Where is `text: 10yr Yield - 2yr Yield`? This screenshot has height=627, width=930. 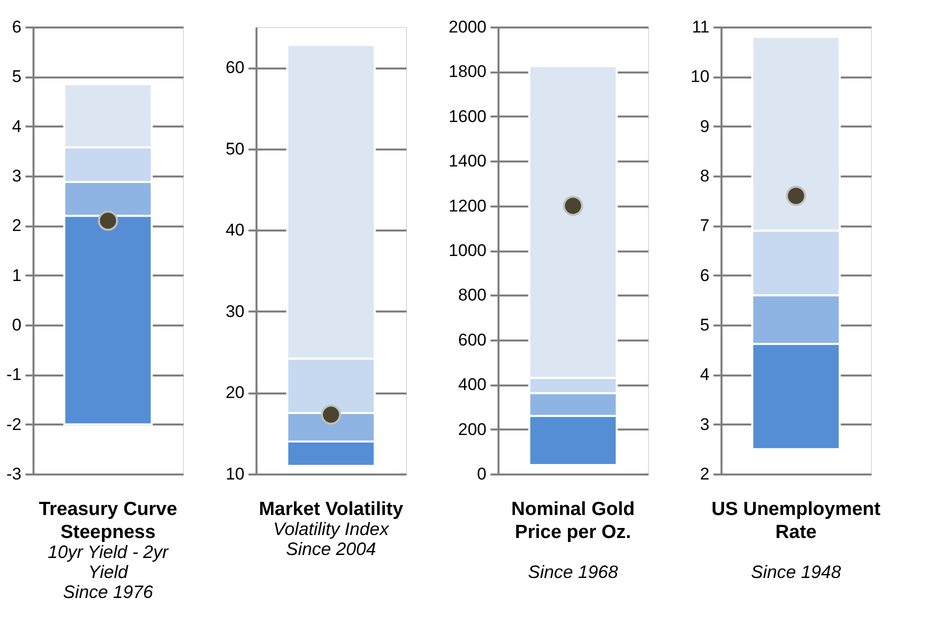 text: 10yr Yield - 2yr Yield is located at coordinates (109, 562).